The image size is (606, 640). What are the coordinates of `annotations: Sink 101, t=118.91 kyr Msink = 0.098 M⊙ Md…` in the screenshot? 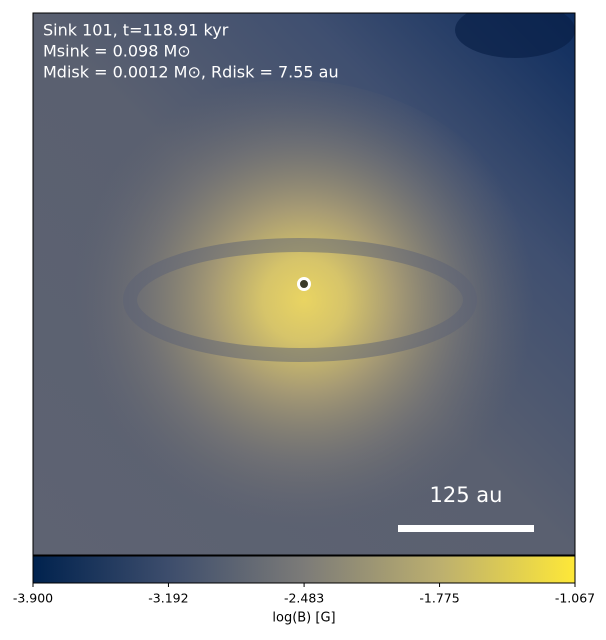 It's located at (191, 51).